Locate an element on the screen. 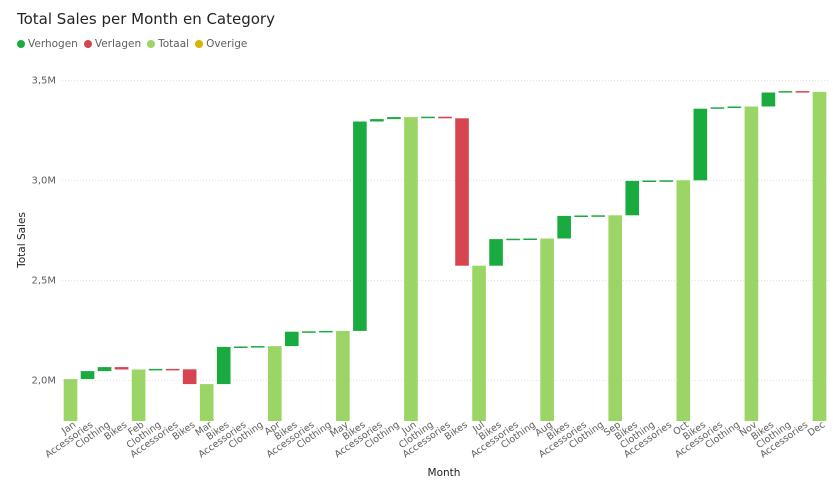  y-tick-label: 2,5M is located at coordinates (43, 281).